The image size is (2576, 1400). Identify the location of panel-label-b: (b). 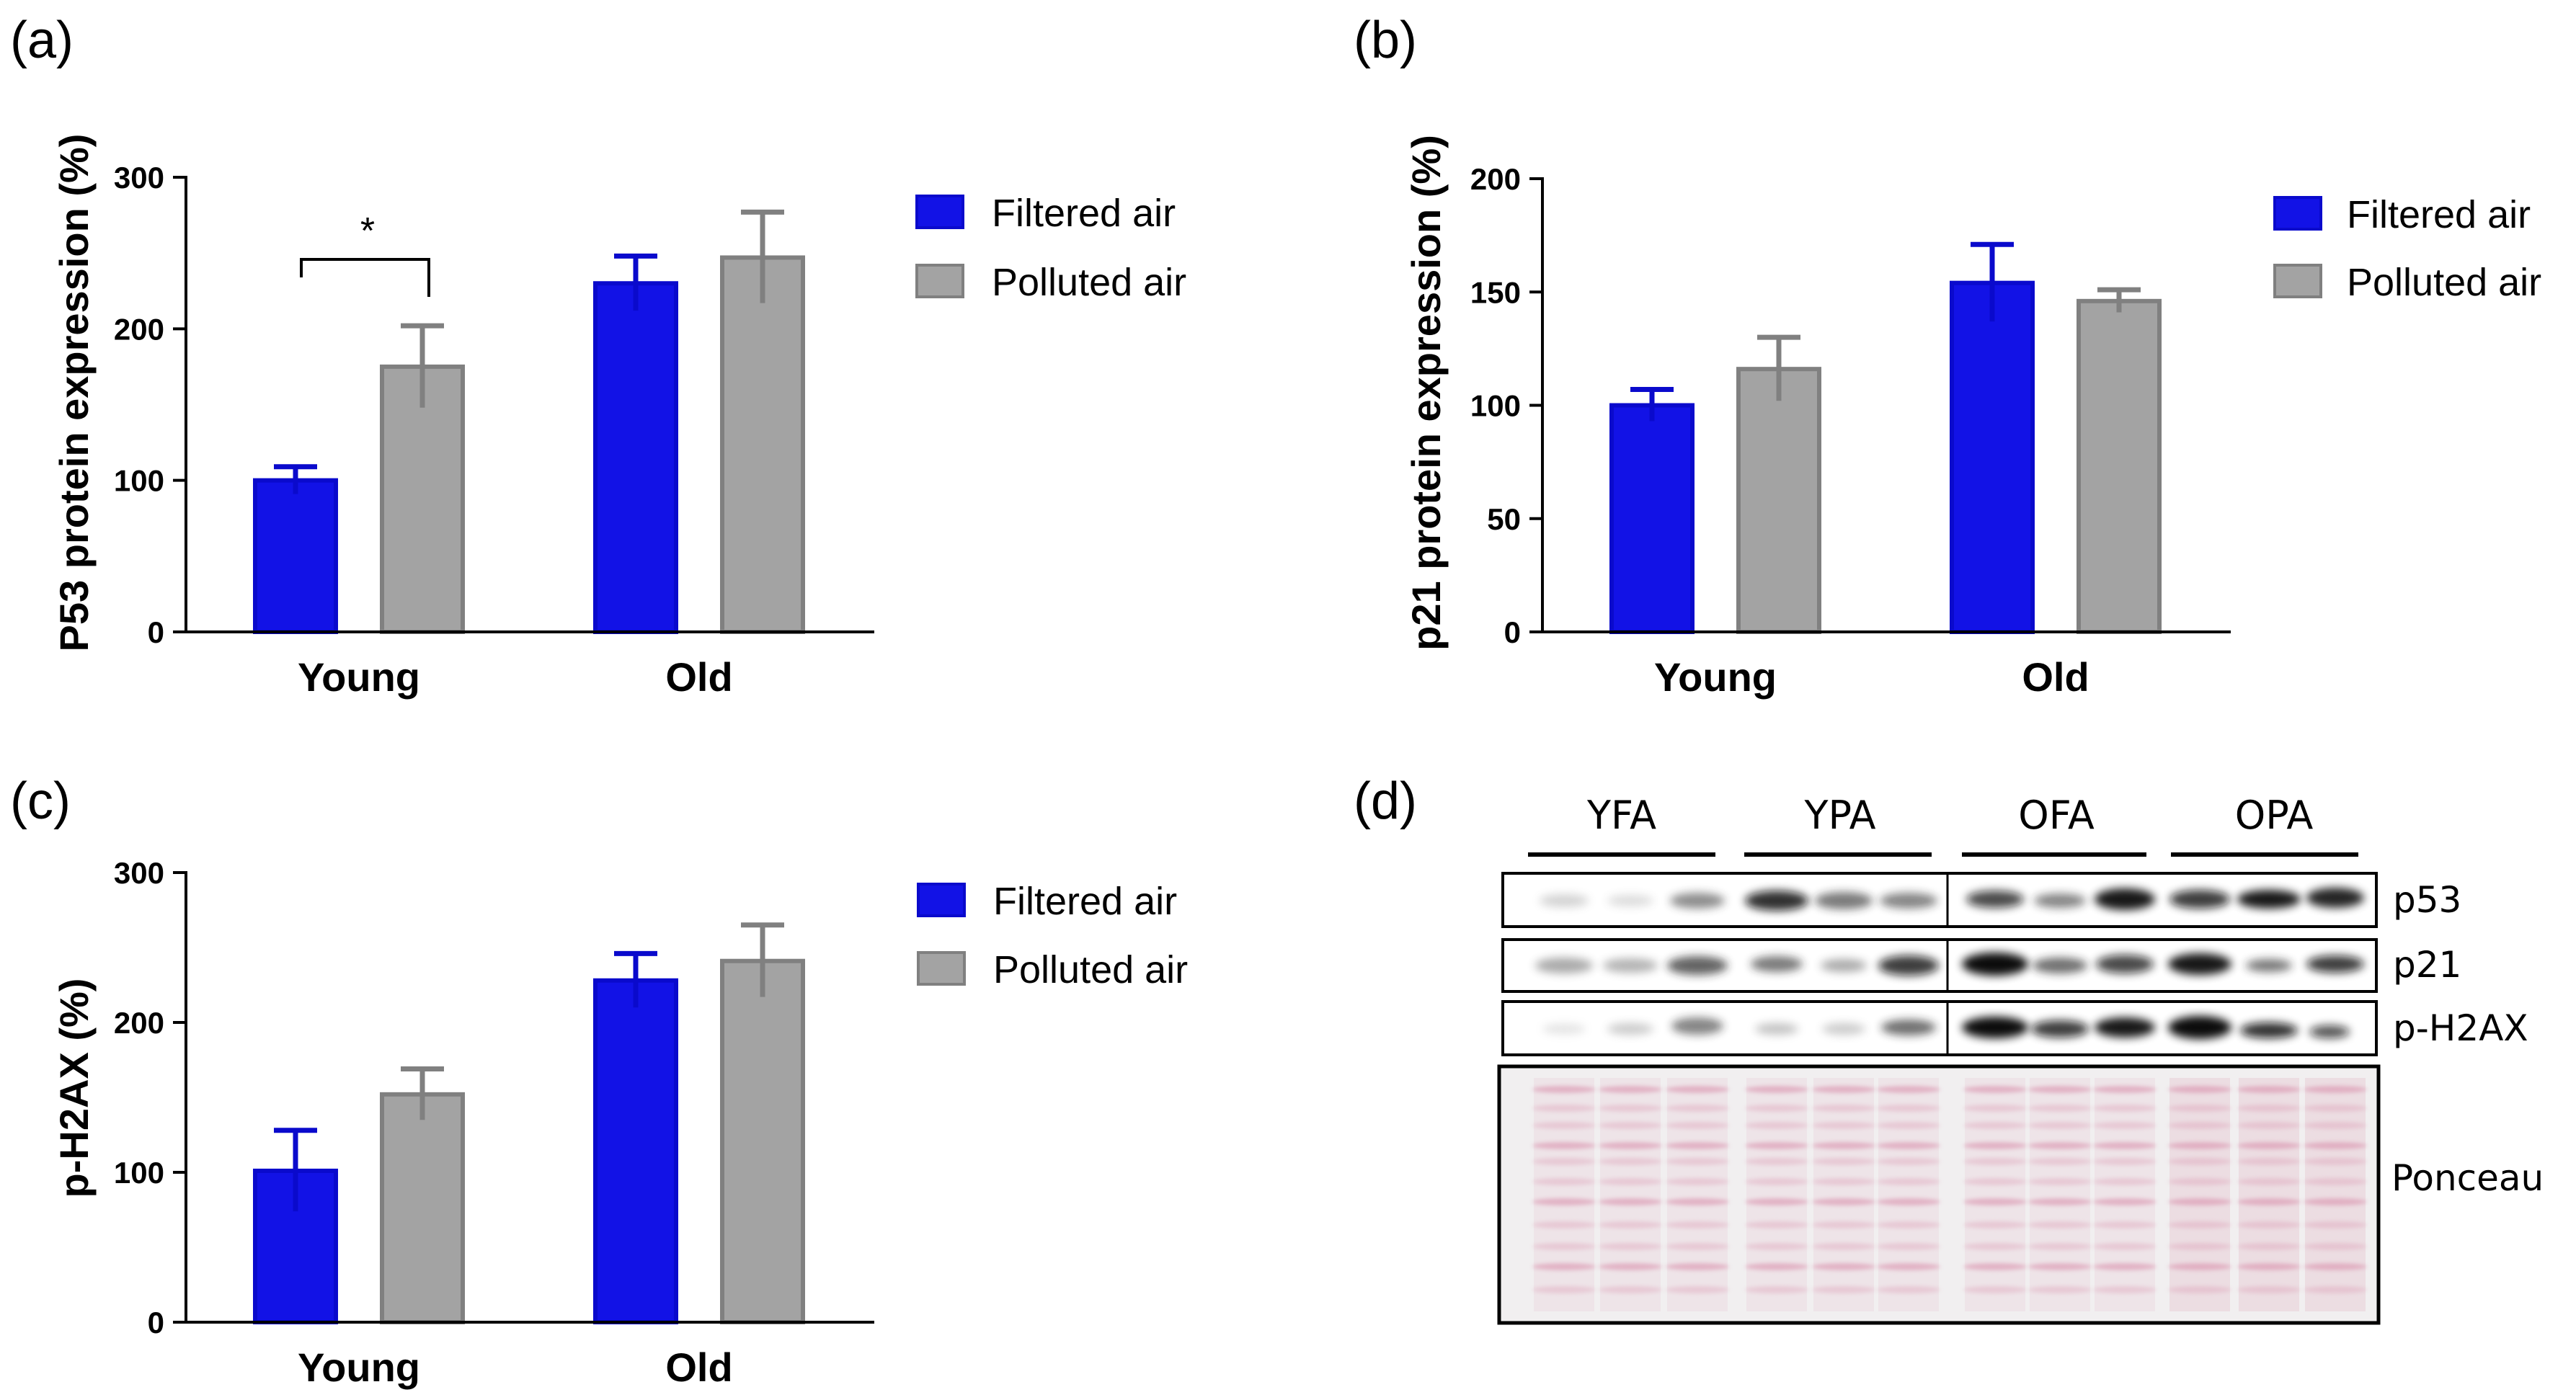
(1385, 40).